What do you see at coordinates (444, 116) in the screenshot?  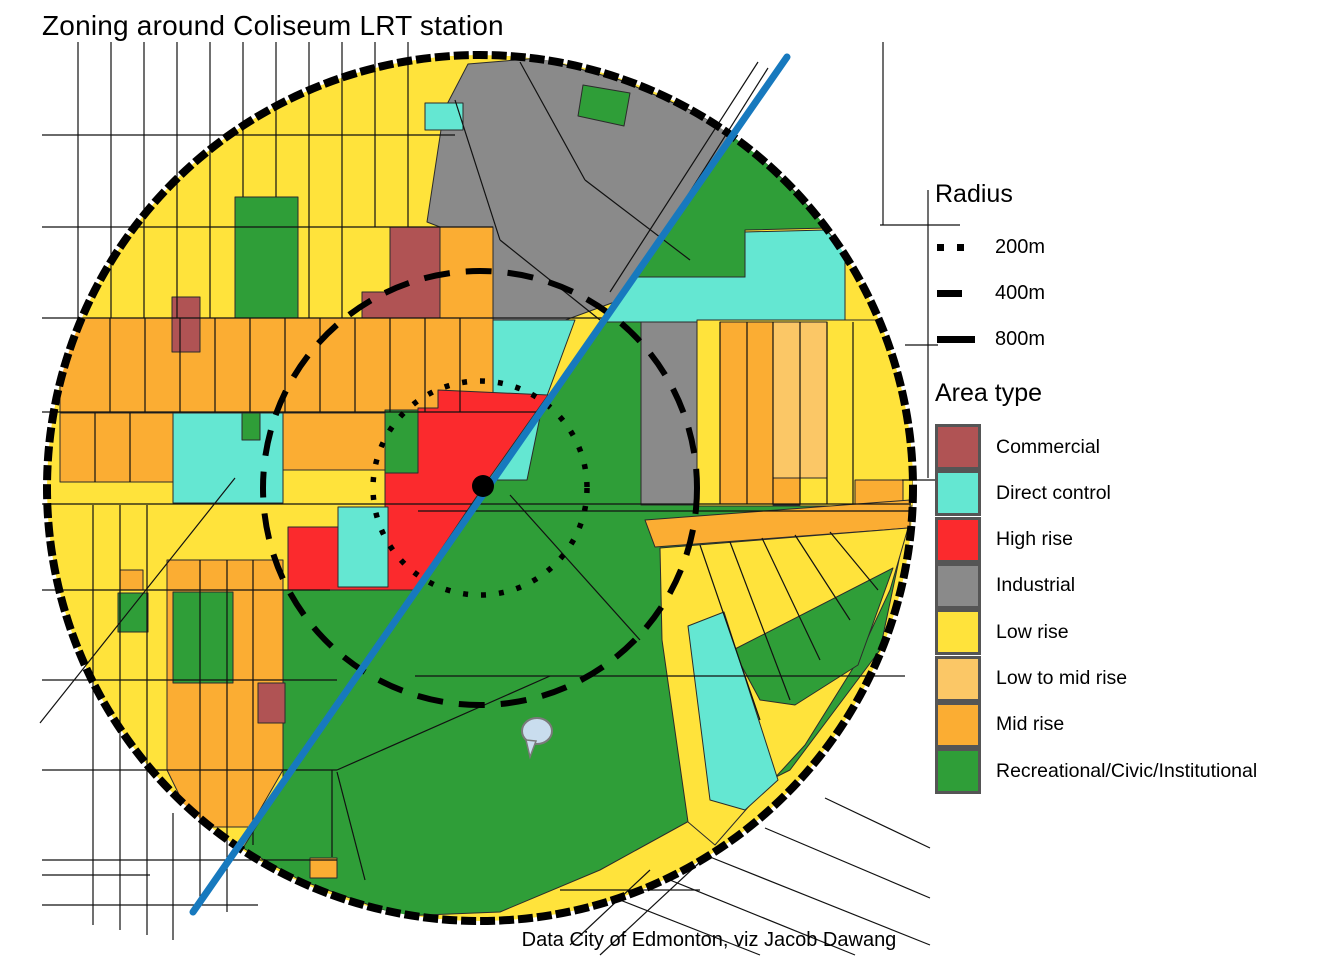 I see `region-cyan-rect-nw` at bounding box center [444, 116].